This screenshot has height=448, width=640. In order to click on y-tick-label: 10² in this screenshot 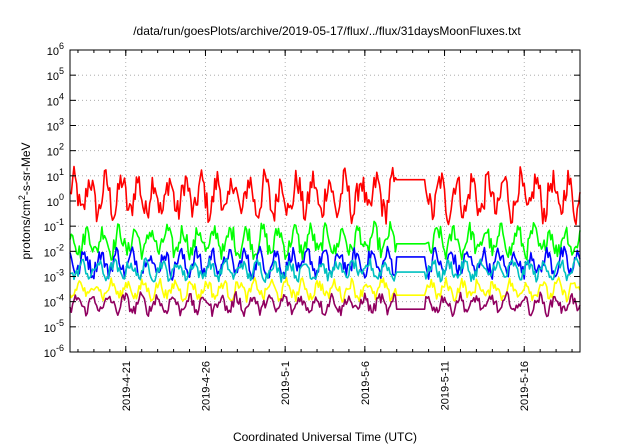, I will do `click(55, 150)`.